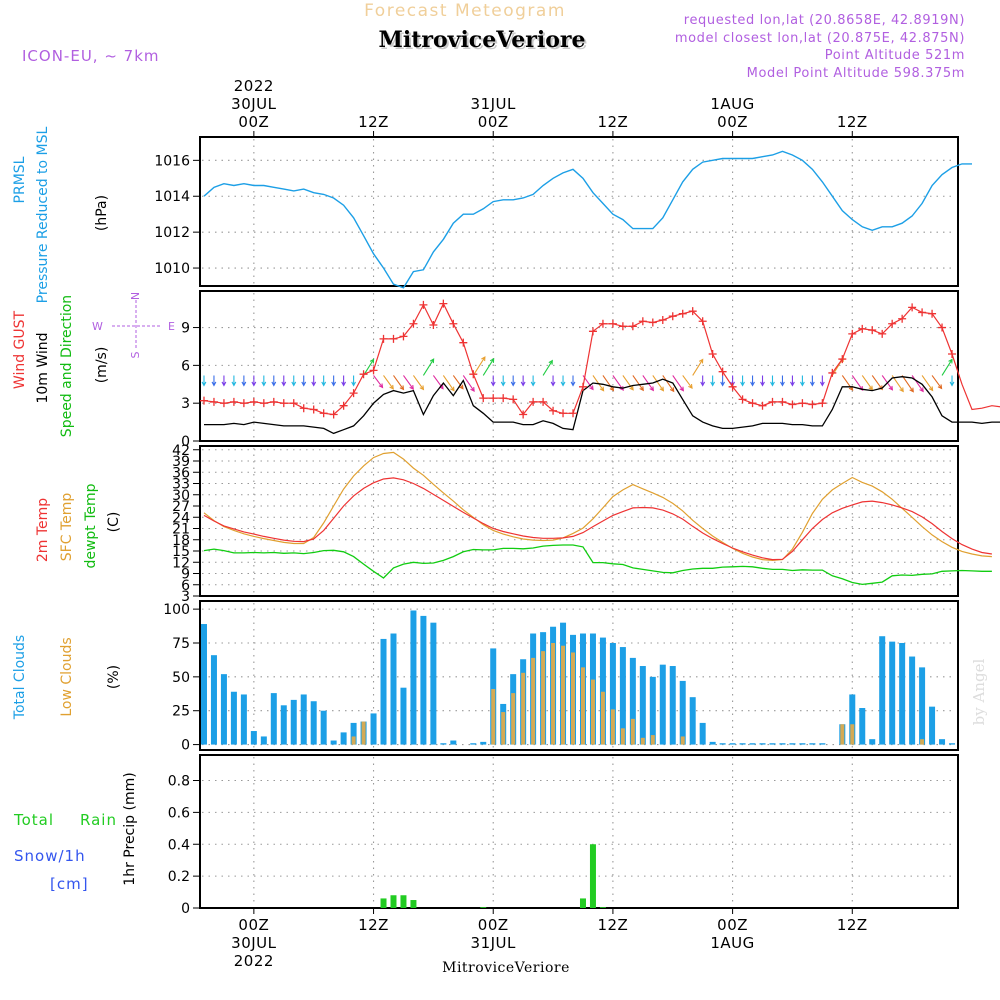 This screenshot has height=1000, width=1000. Describe the element at coordinates (20, 349) in the screenshot. I see `wind-gust-label: Wind GUST` at that location.